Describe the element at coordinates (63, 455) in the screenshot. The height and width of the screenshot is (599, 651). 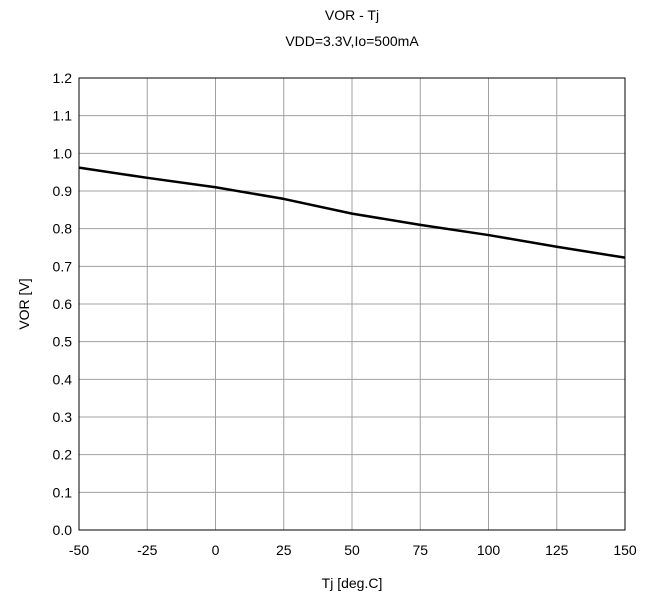
I see `y-tick-label: 0.2` at that location.